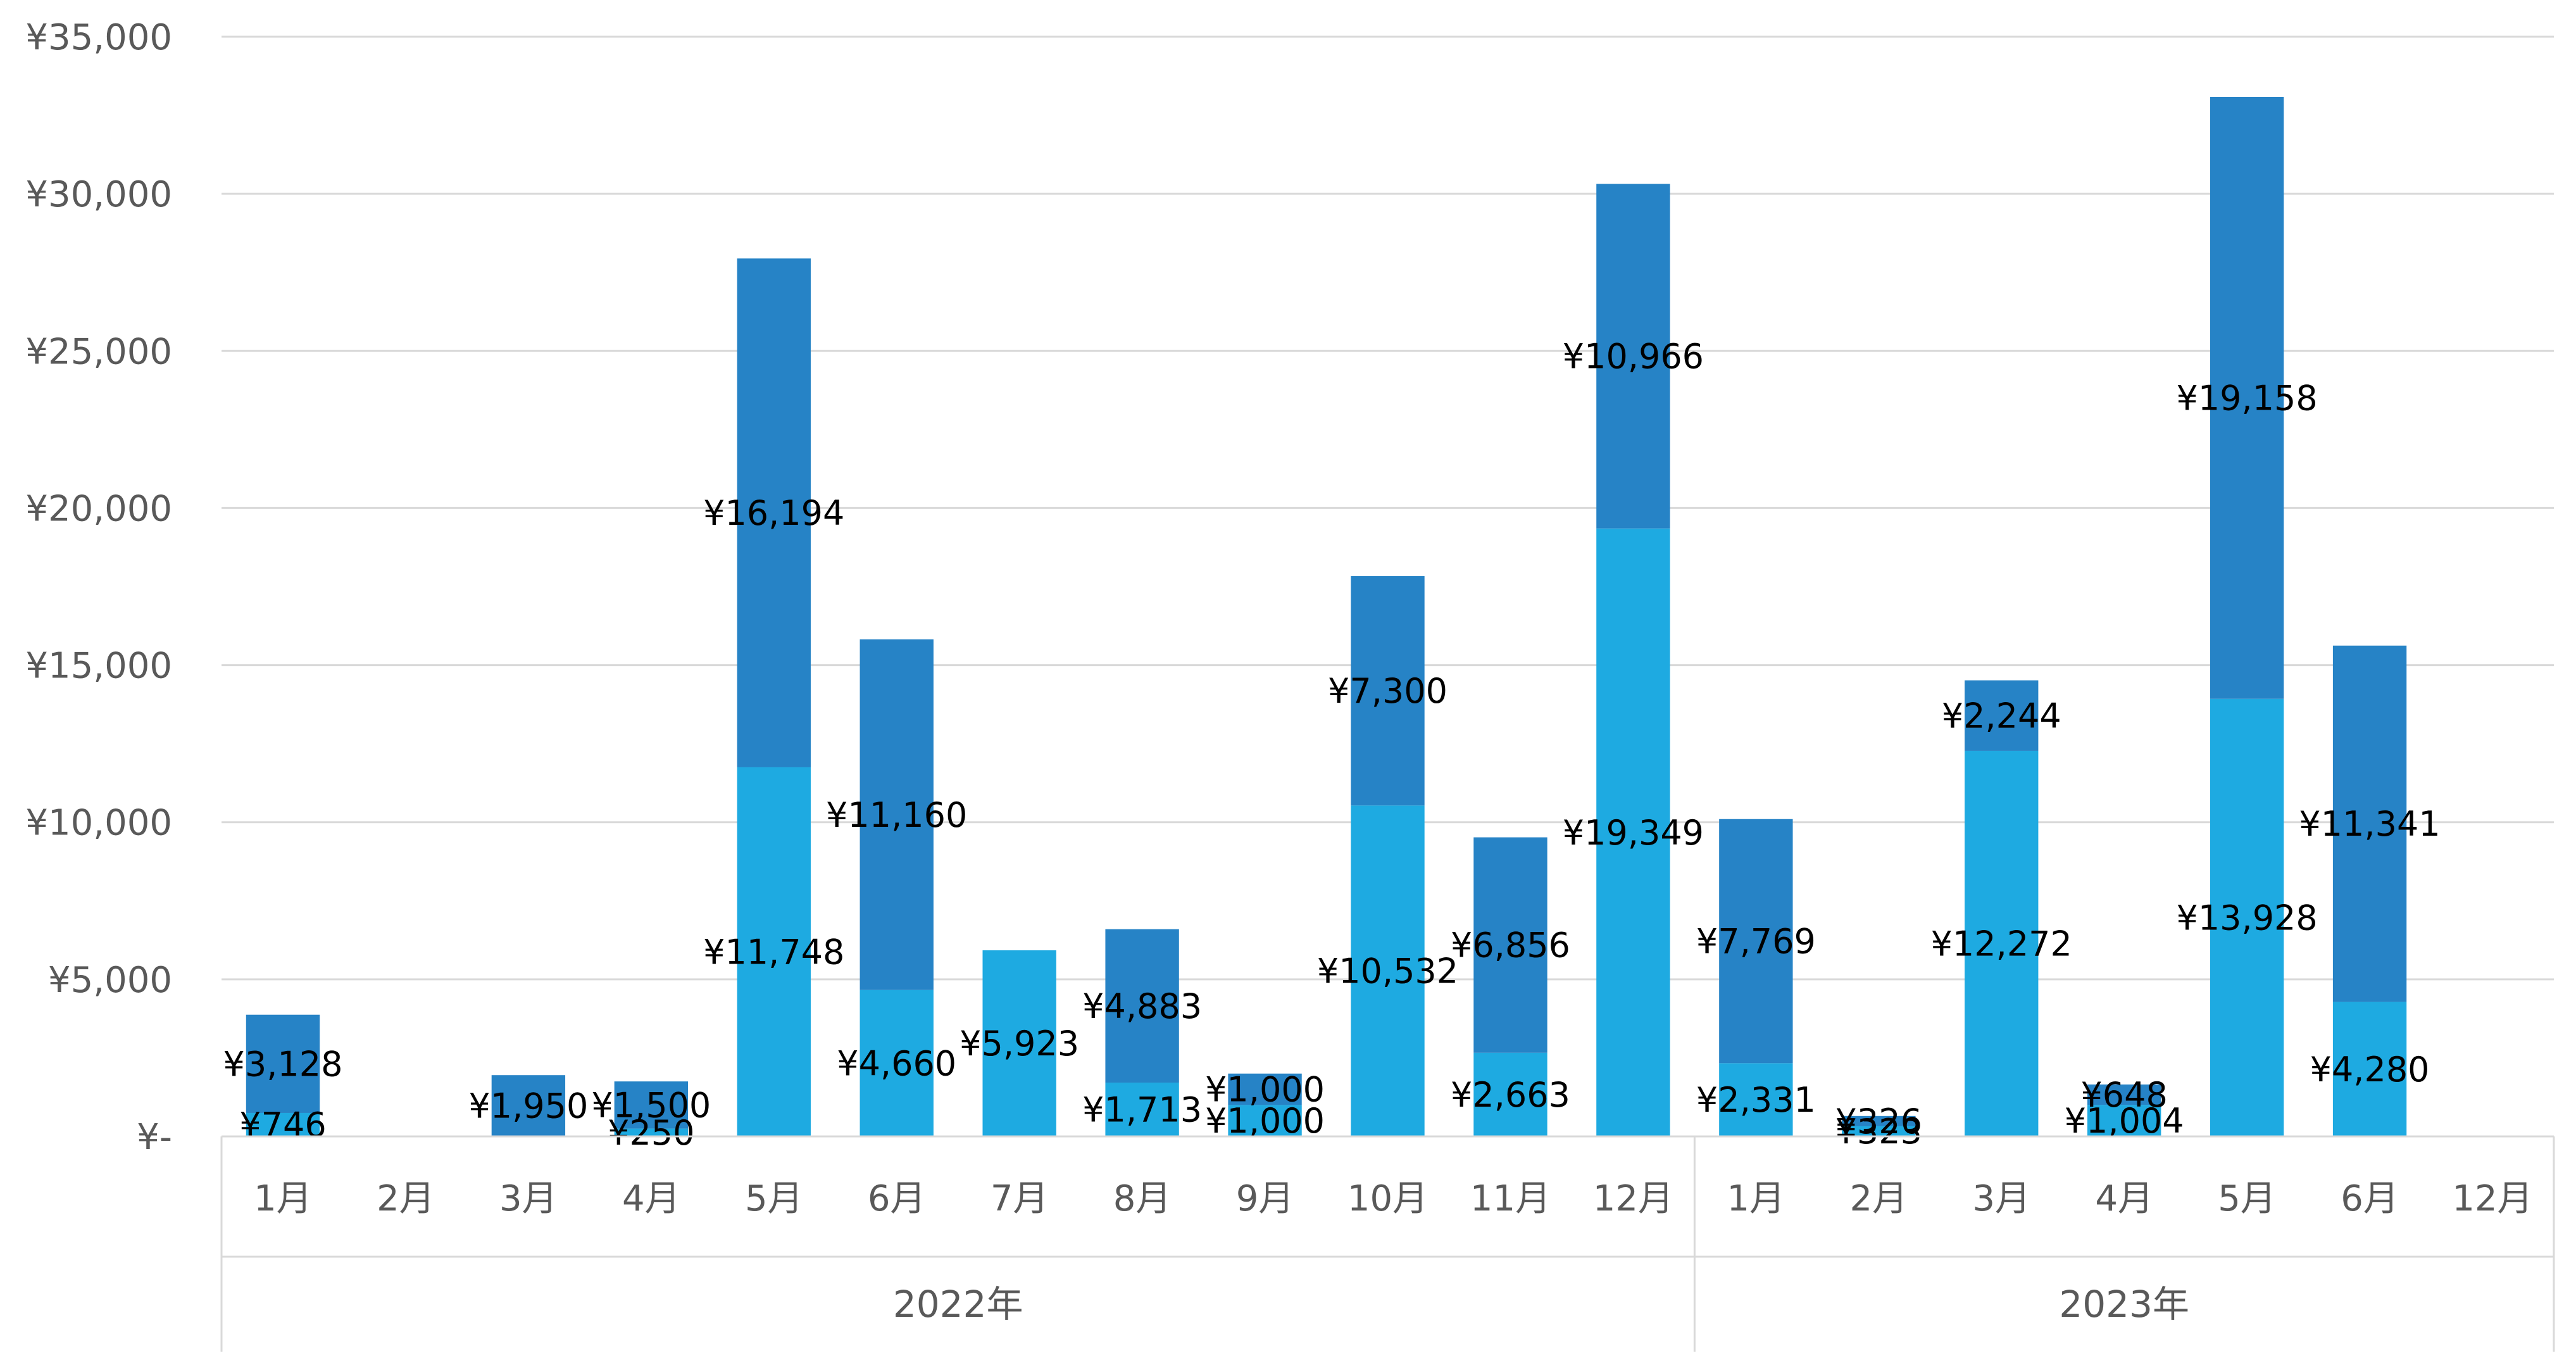 The width and height of the screenshot is (2576, 1358). Describe the element at coordinates (1265, 1198) in the screenshot. I see `x-tick-label: 9月` at that location.